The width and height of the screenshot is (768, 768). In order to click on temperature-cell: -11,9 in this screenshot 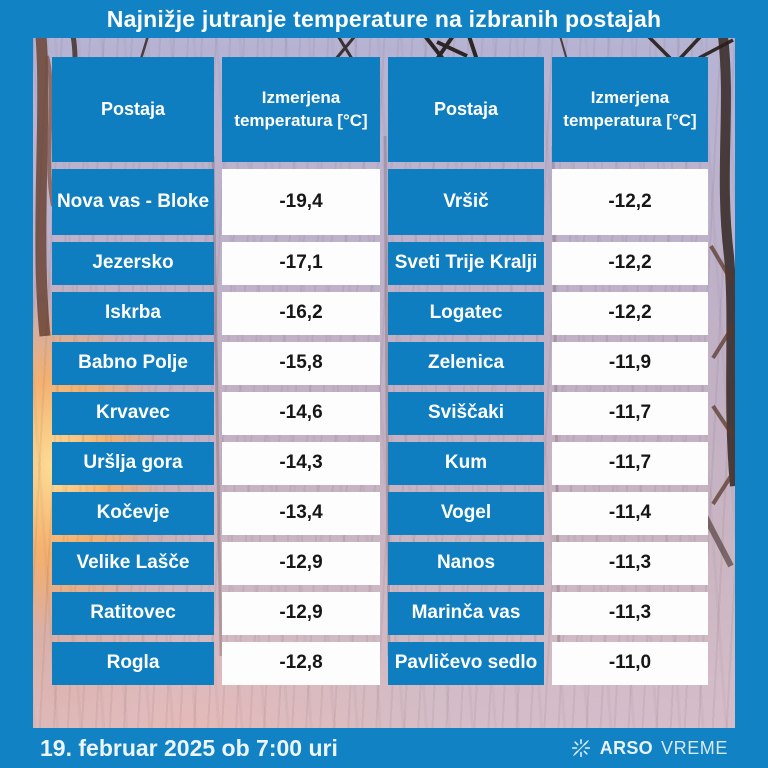, I will do `click(630, 363)`.